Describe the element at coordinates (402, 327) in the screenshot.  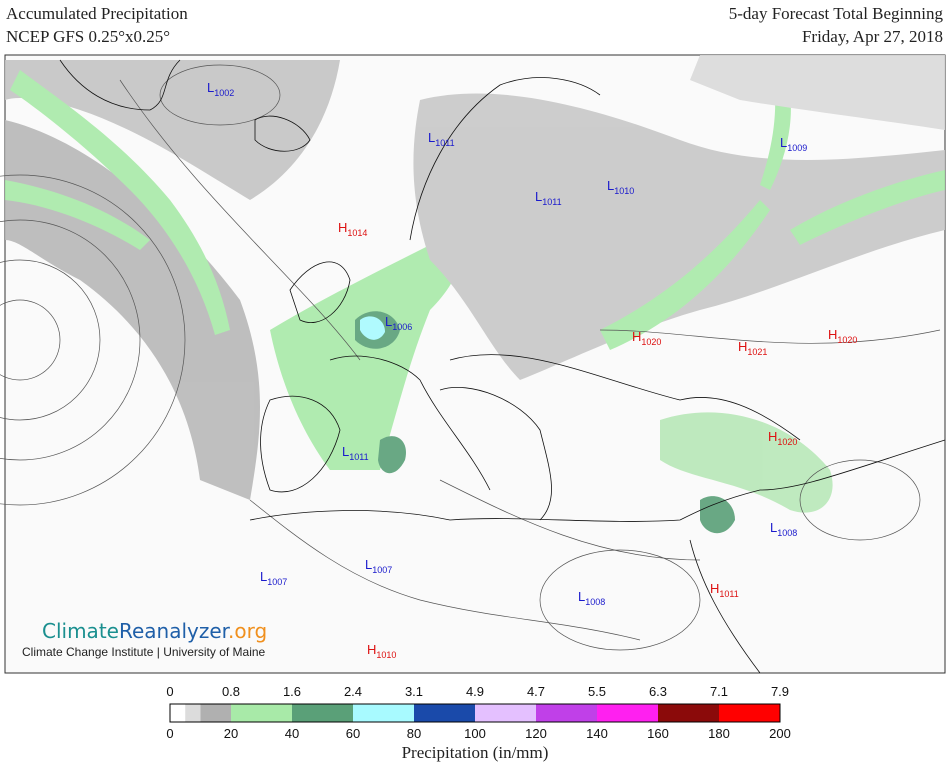
I see `center-value: 1006` at that location.